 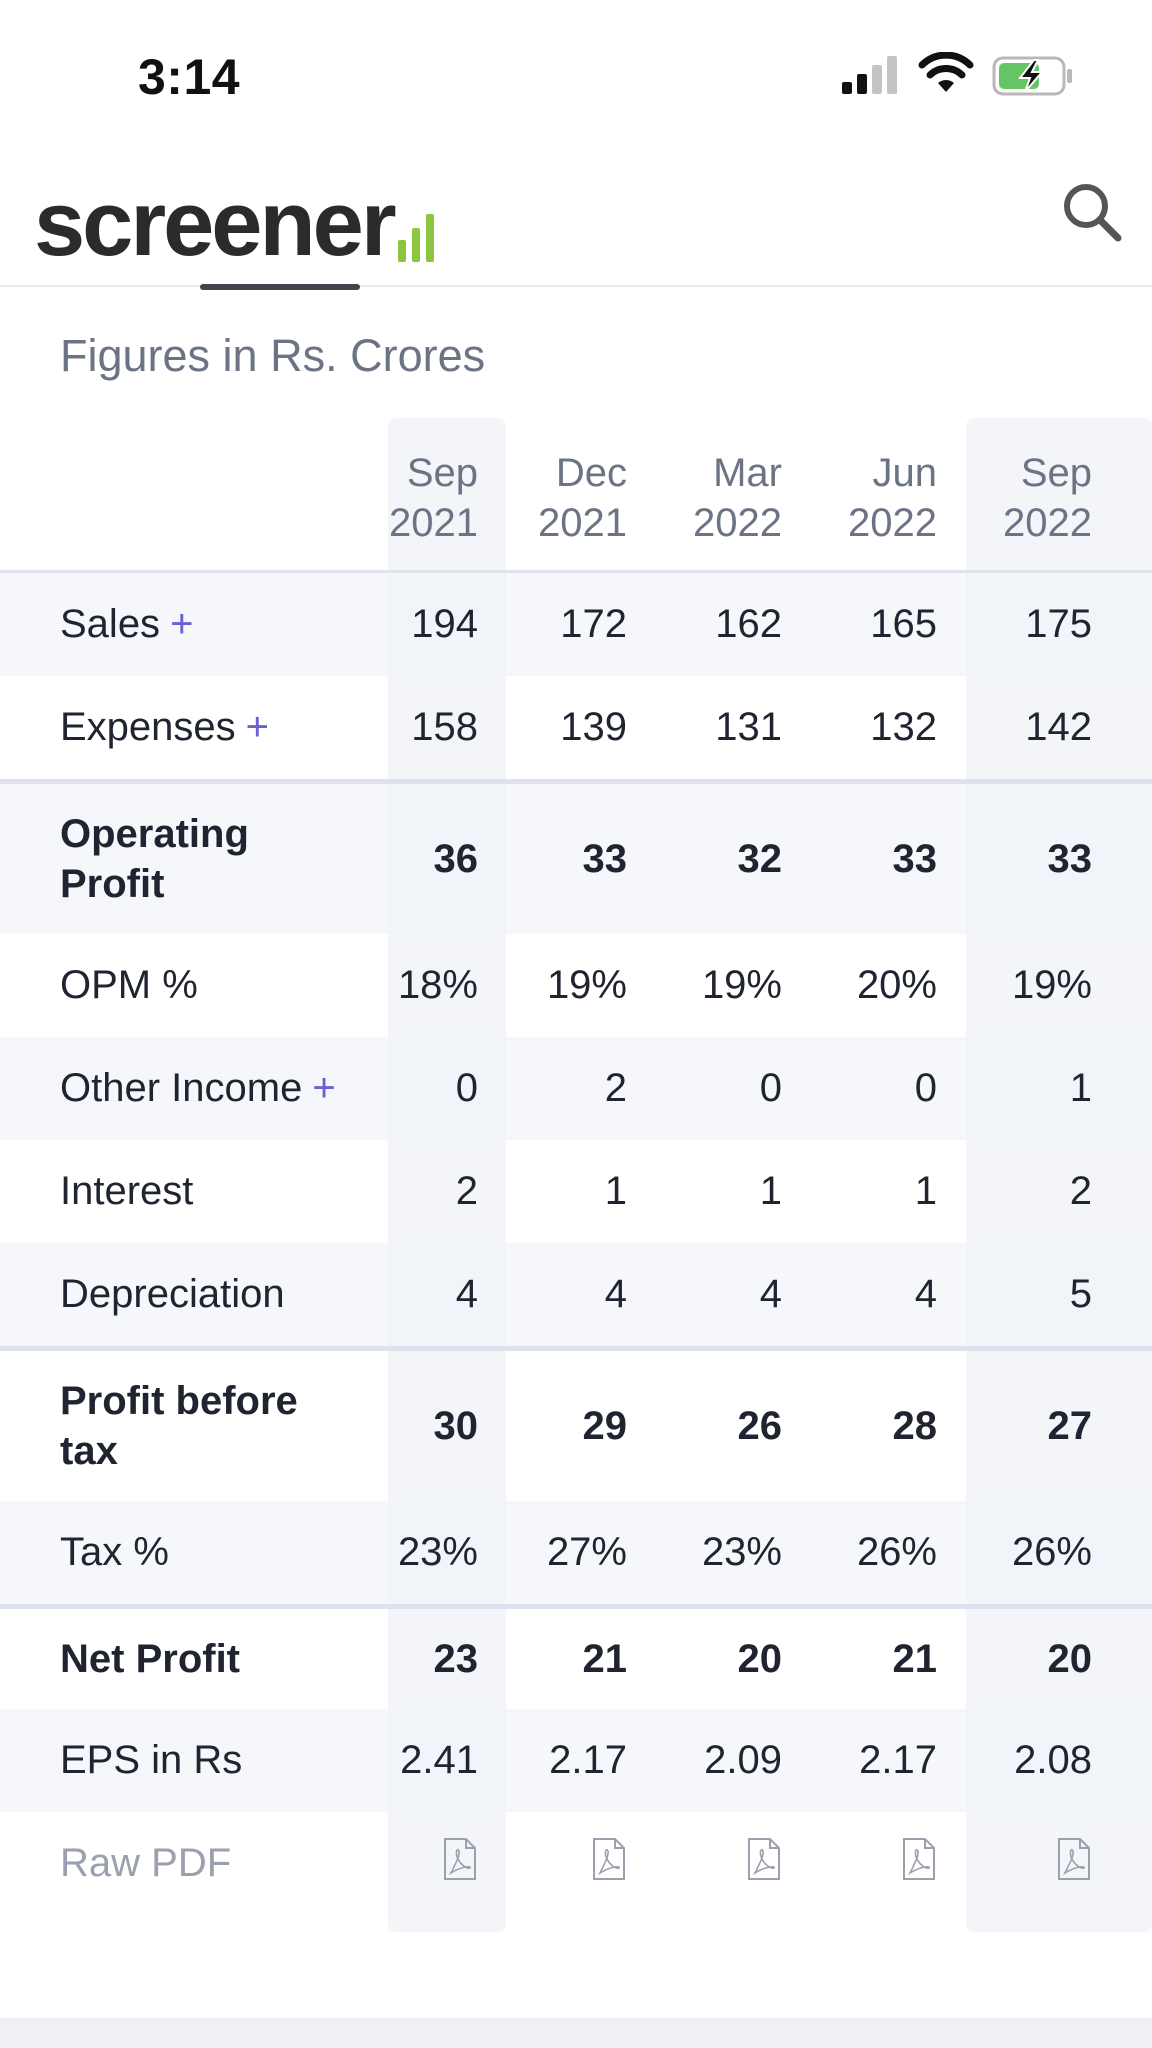 What do you see at coordinates (593, 624) in the screenshot?
I see `table-cell: 172` at bounding box center [593, 624].